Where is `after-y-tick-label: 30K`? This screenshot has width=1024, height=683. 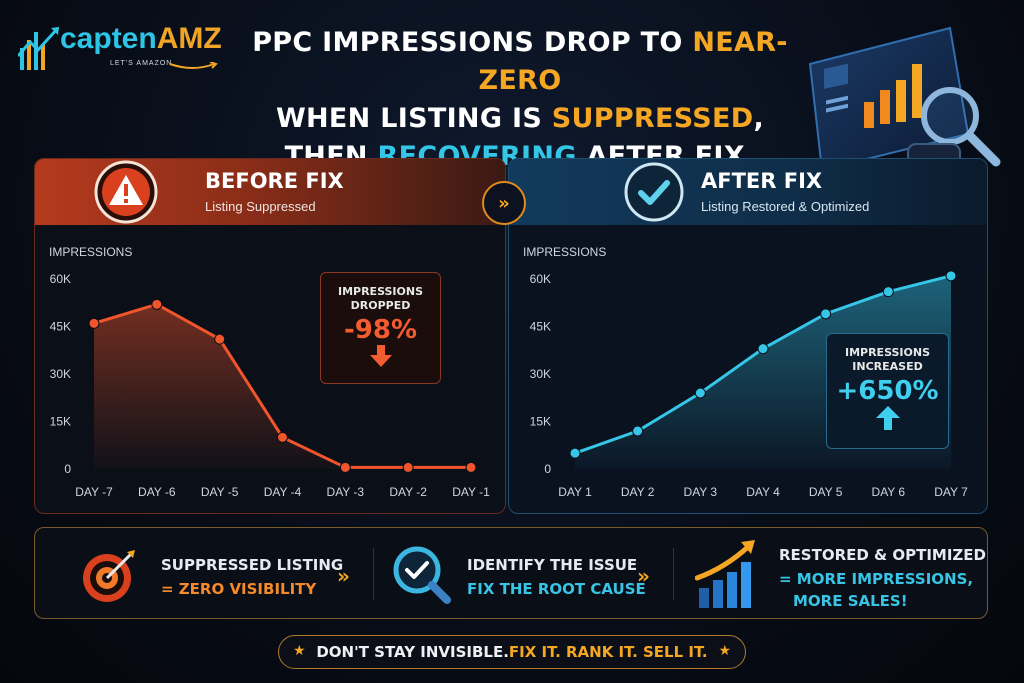 after-y-tick-label: 30K is located at coordinates (540, 374).